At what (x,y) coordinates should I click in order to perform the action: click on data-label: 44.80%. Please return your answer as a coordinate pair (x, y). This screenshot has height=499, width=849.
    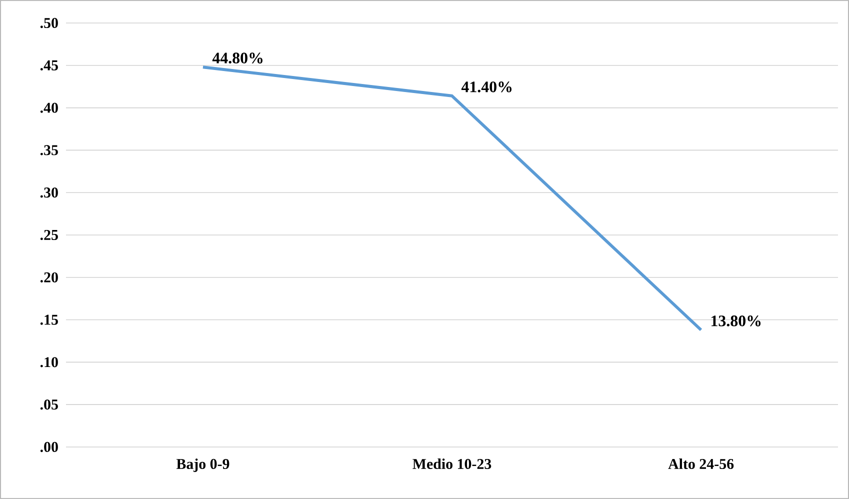
    Looking at the image, I should click on (237, 58).